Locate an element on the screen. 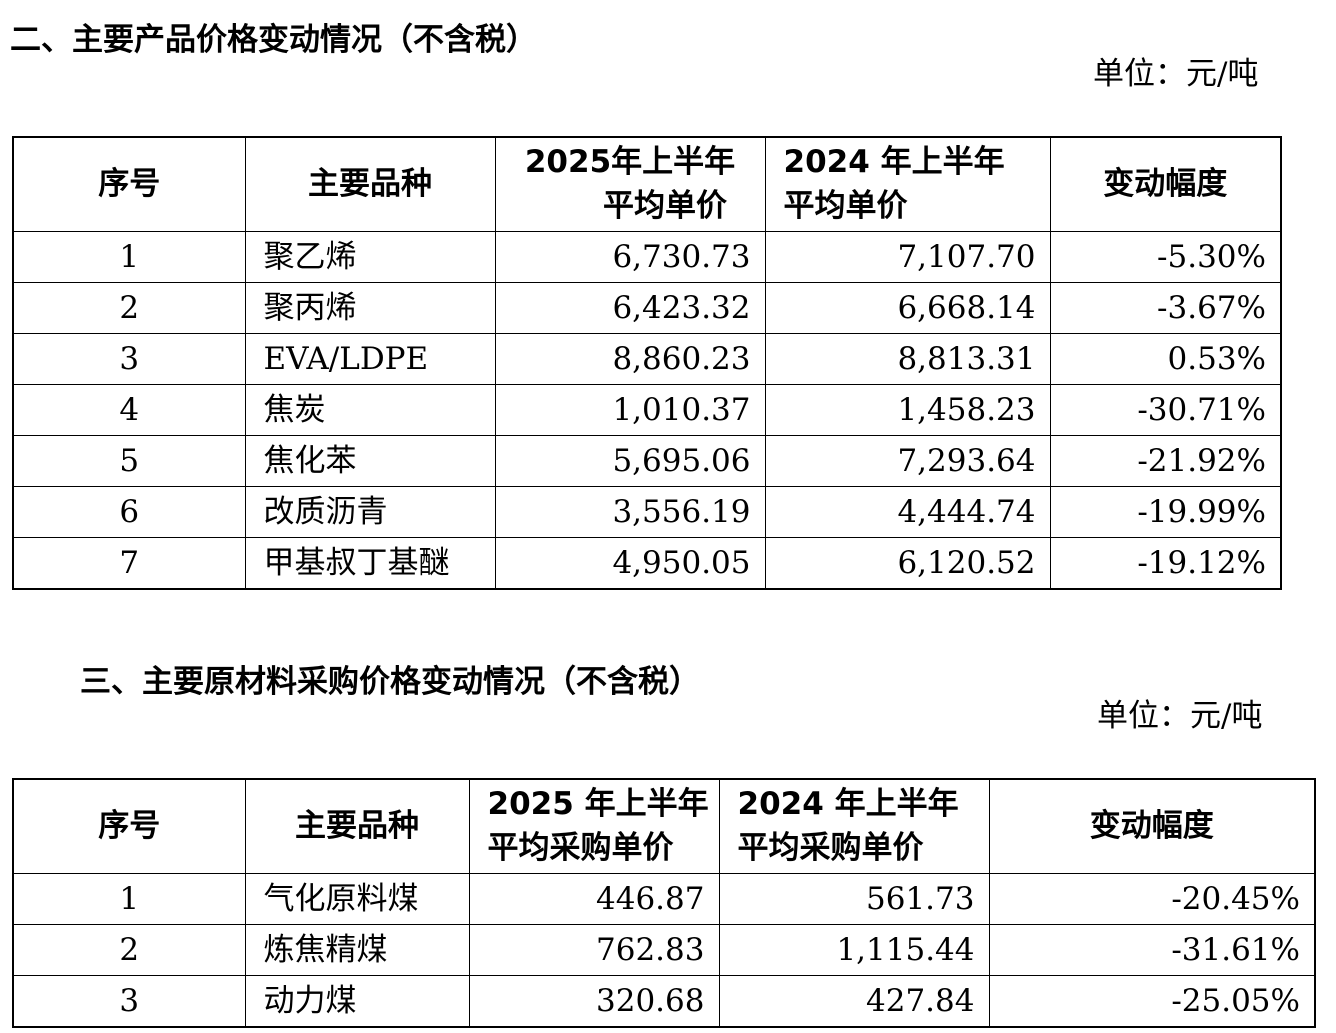  section2-title: 二、主要产品价格变动情况（不含税） is located at coordinates (273, 40).